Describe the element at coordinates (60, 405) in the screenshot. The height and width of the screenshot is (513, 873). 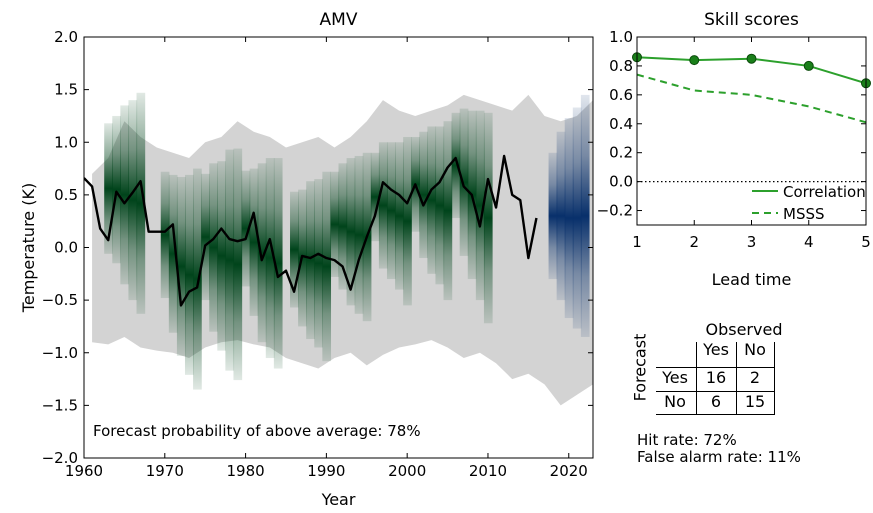
I see `y-tick-label: −1.5` at that location.